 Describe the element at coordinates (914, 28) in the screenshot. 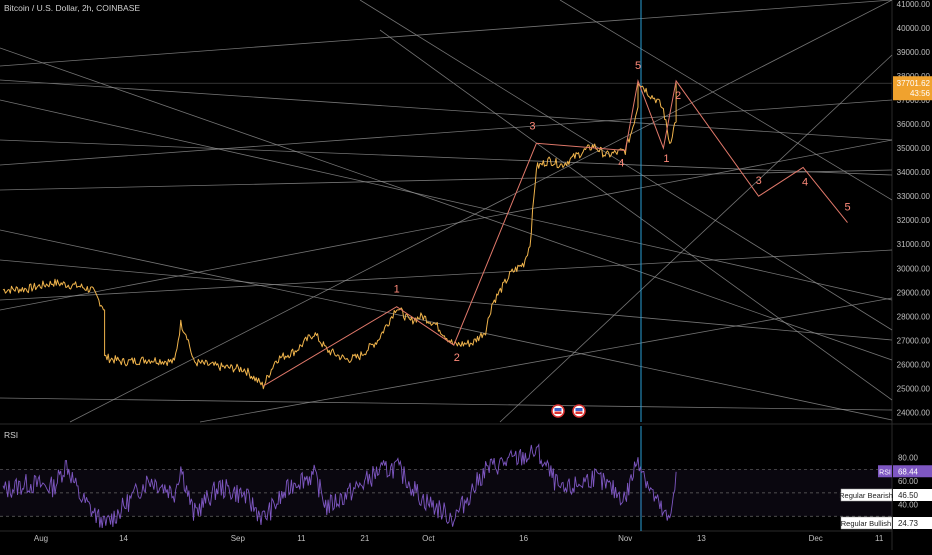

I see `price-axis-tick-label: 40000.00` at that location.